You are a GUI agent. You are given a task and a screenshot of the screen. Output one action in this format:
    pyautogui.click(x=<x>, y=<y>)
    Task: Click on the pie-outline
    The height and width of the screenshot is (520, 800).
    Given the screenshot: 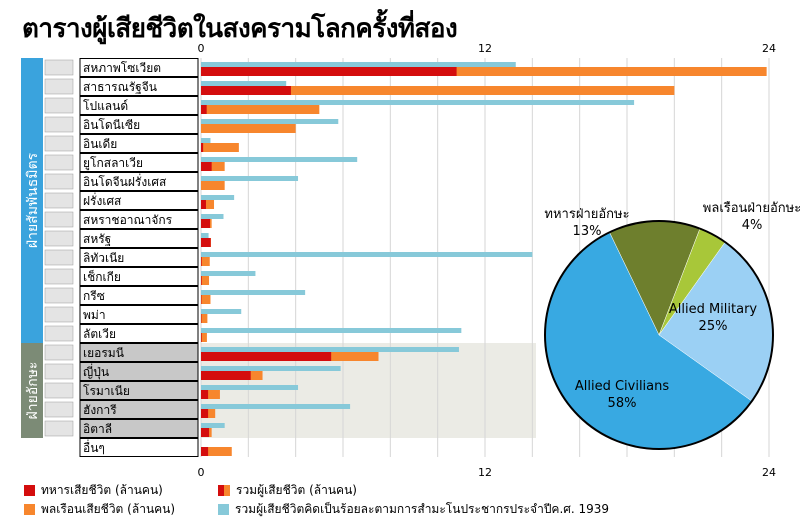 What is the action you would take?
    pyautogui.click(x=659, y=335)
    